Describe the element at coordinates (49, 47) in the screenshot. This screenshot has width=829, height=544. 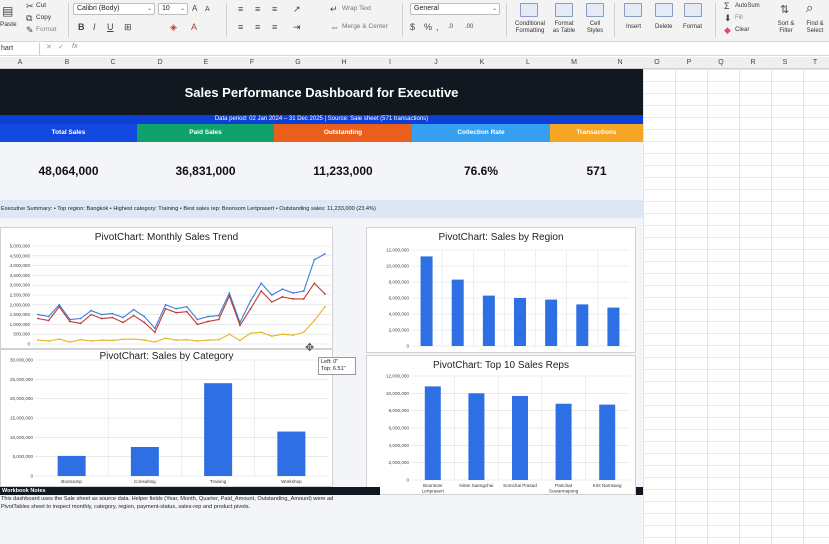
I see `cancel-icon: ✕` at that location.